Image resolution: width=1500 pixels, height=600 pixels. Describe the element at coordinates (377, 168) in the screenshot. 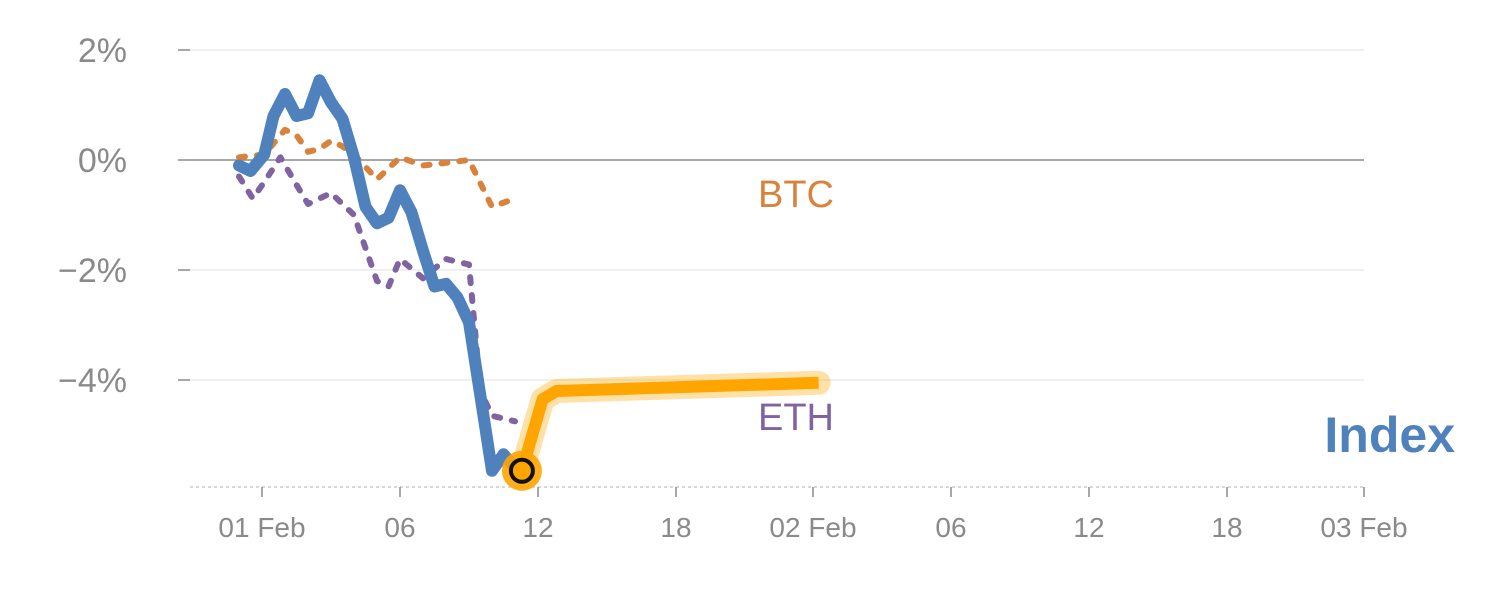

I see `series-line-btc` at that location.